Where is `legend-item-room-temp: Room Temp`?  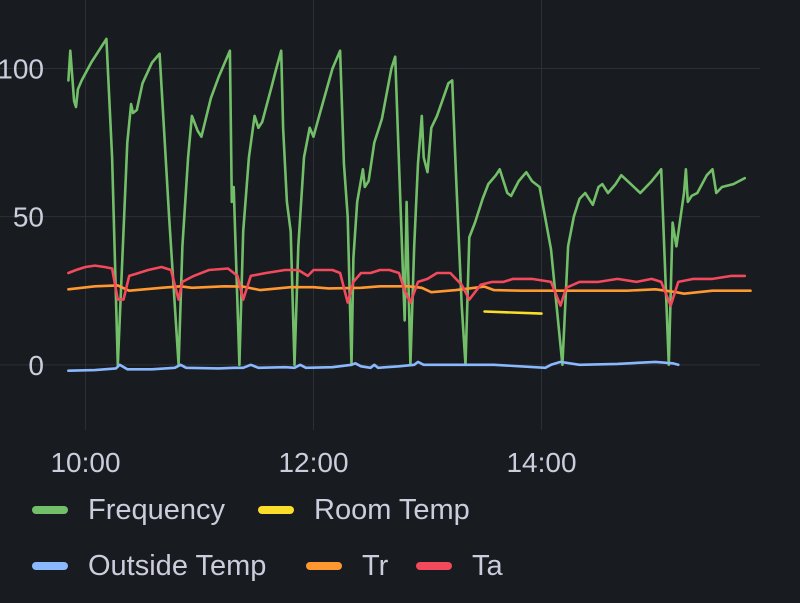 legend-item-room-temp: Room Temp is located at coordinates (364, 510).